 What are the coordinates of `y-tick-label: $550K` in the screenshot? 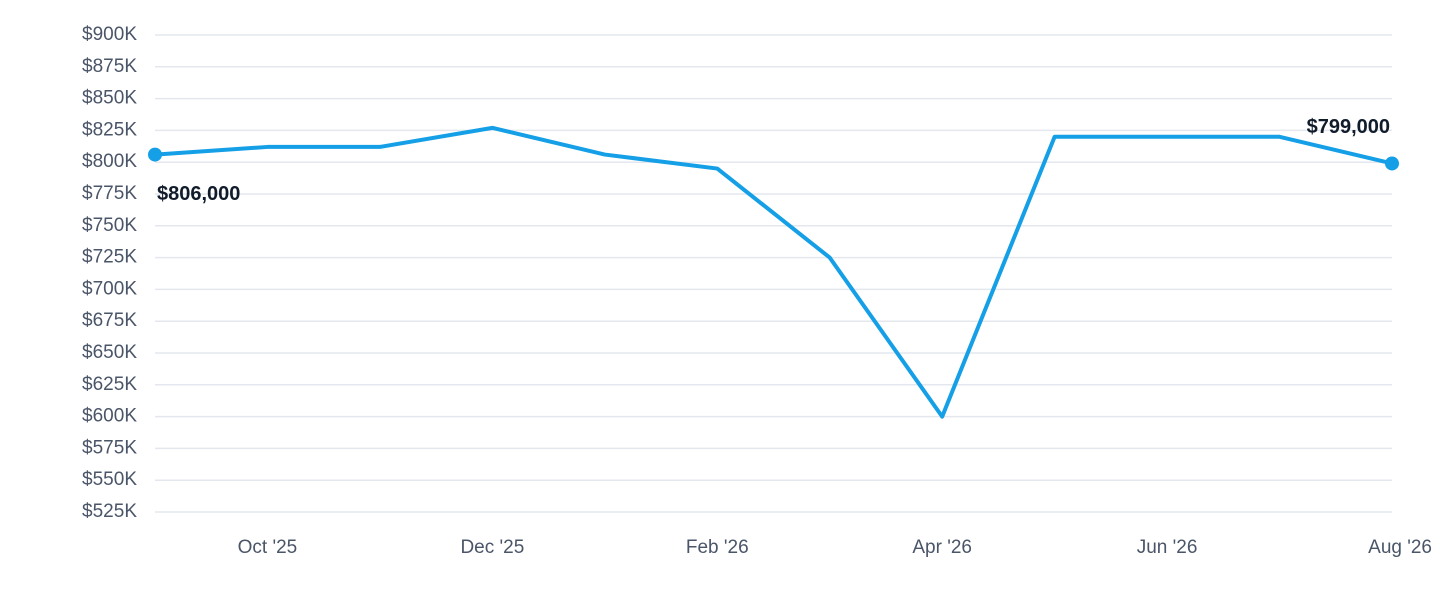 It's located at (109, 479).